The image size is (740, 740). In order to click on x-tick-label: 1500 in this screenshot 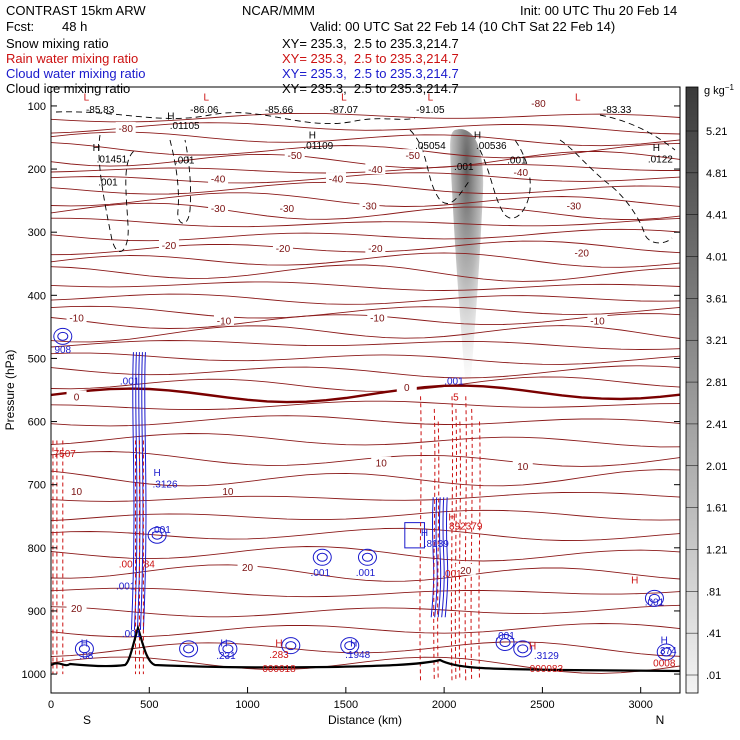, I will do `click(346, 705)`.